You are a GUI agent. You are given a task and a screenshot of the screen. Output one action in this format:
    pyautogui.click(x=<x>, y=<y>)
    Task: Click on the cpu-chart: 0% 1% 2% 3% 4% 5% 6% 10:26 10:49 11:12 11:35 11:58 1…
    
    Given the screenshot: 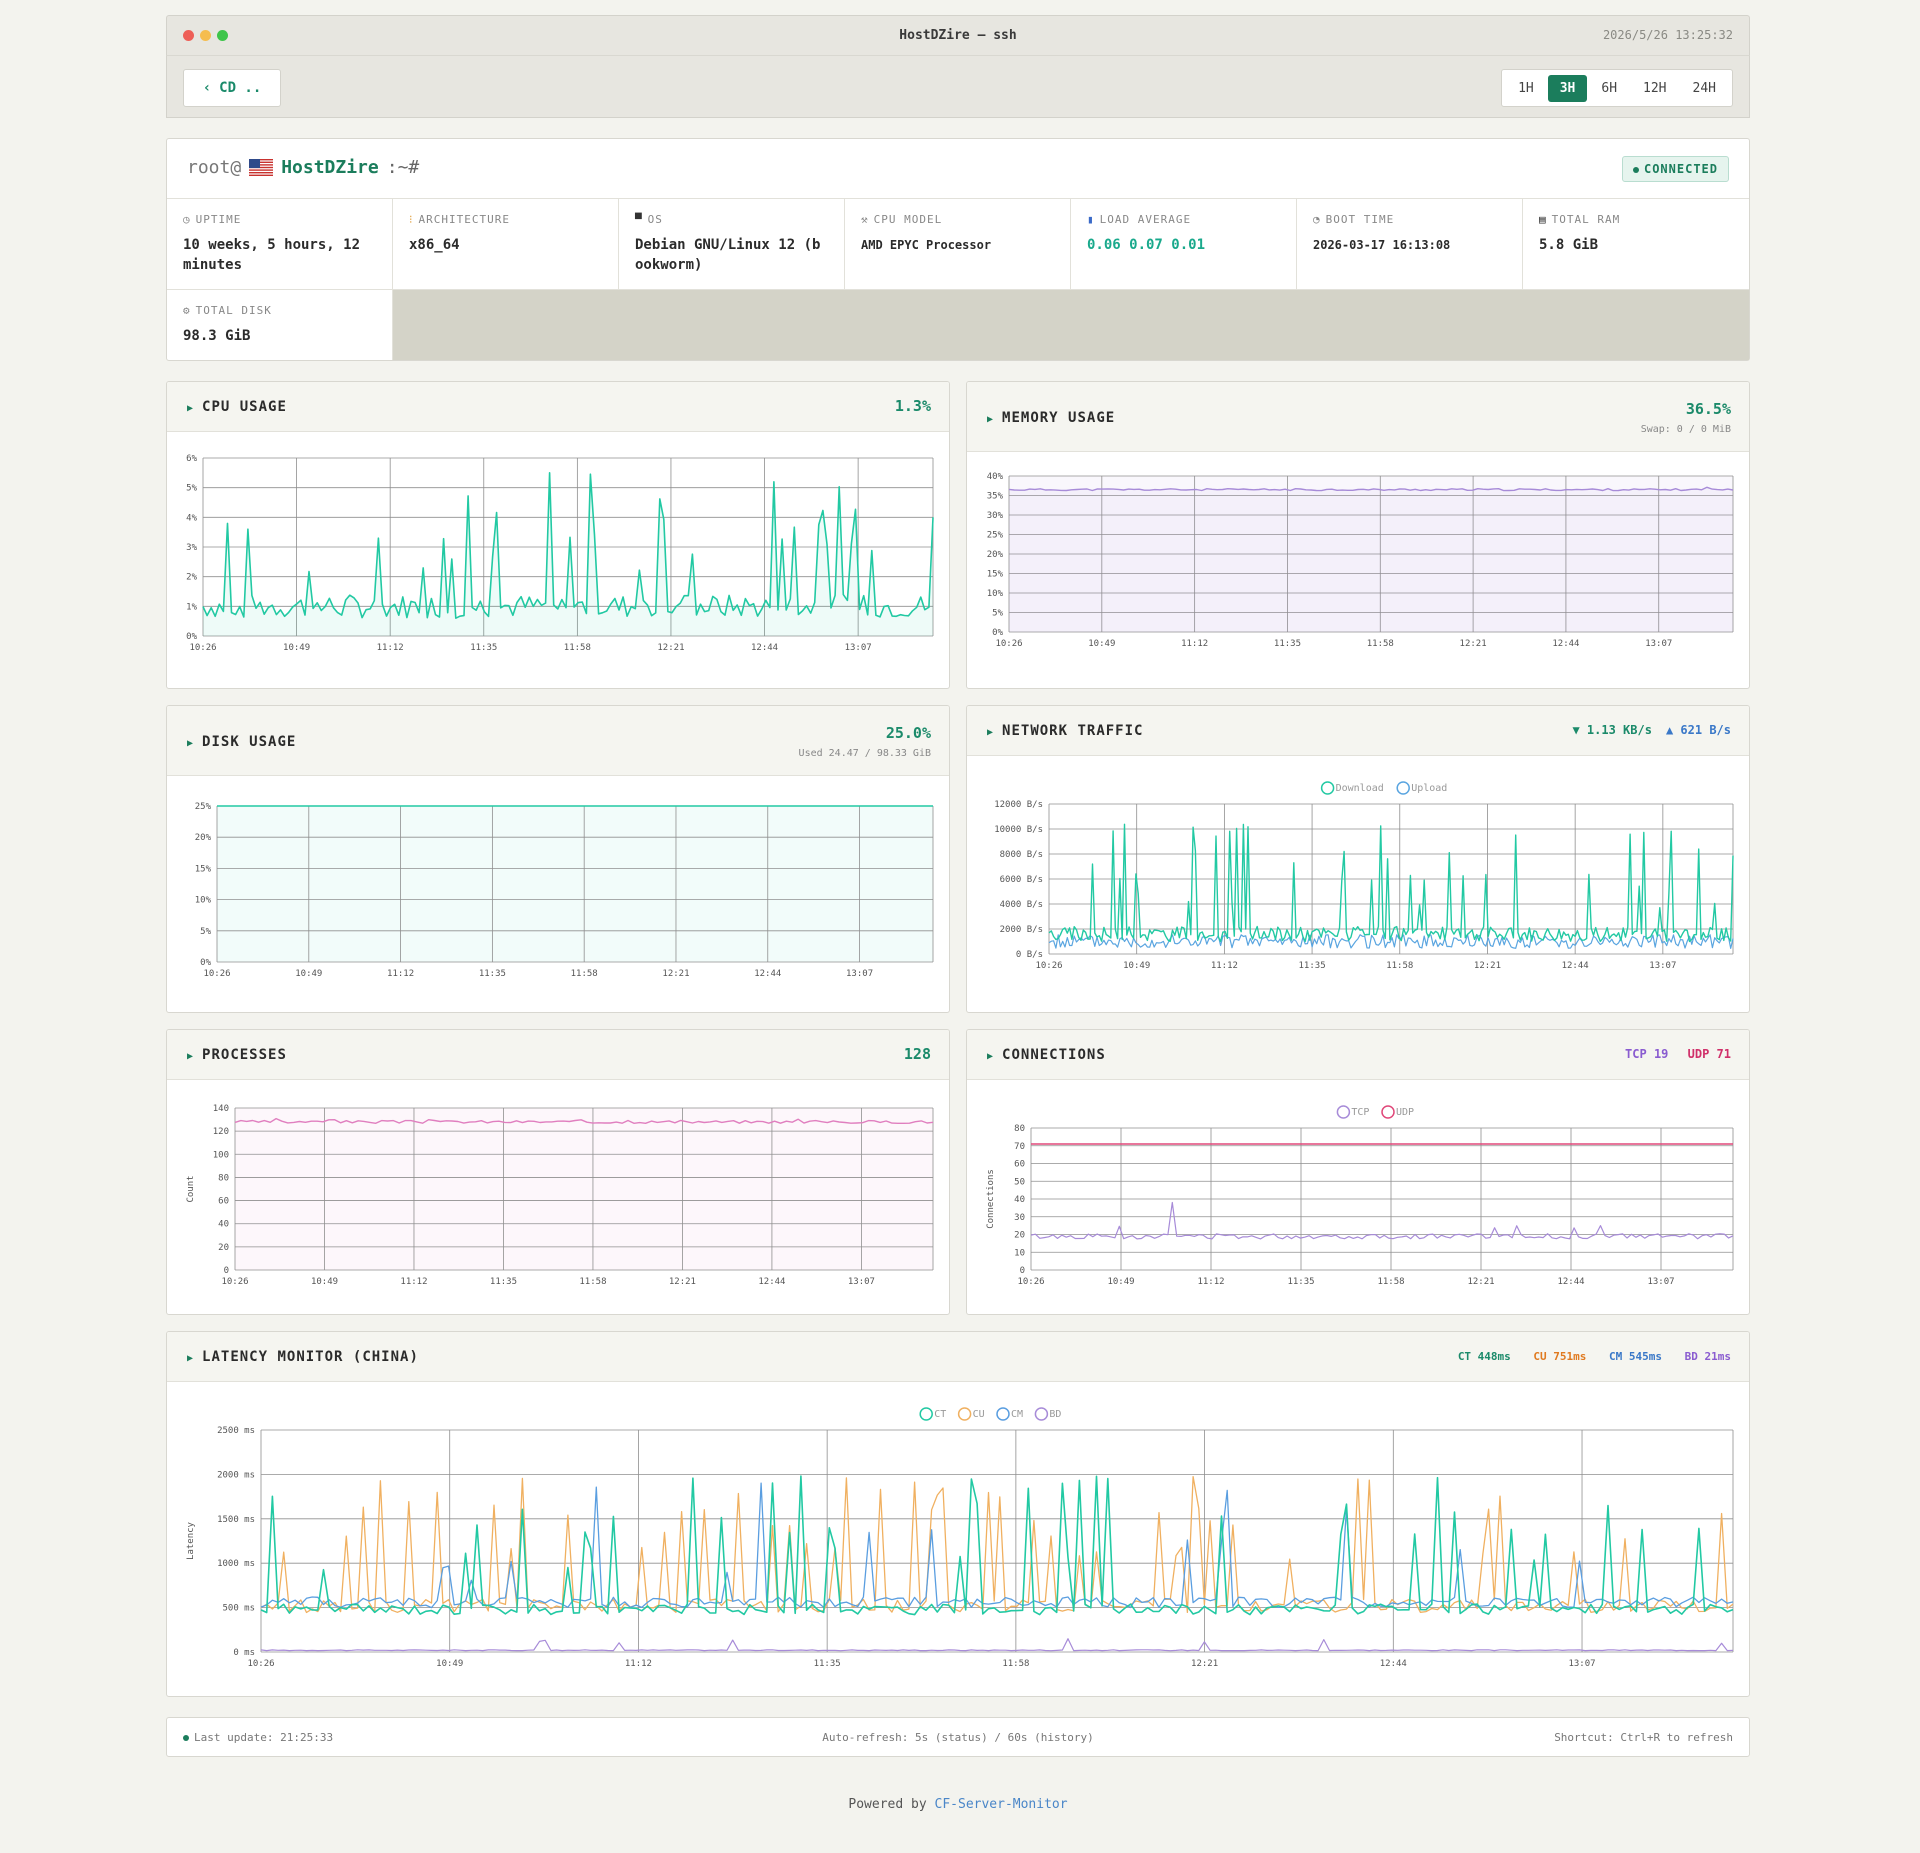 What is the action you would take?
    pyautogui.click(x=560, y=553)
    